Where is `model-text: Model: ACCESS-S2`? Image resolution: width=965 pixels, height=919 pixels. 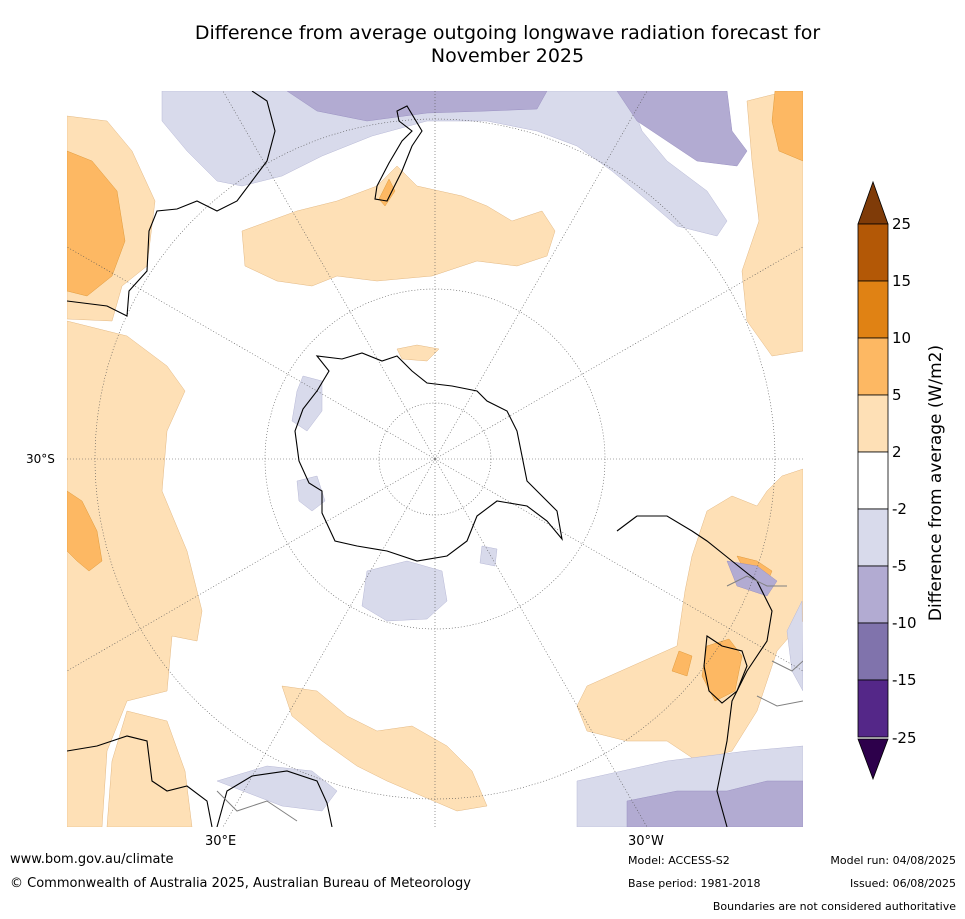
model-text: Model: ACCESS-S2 is located at coordinates (679, 860).